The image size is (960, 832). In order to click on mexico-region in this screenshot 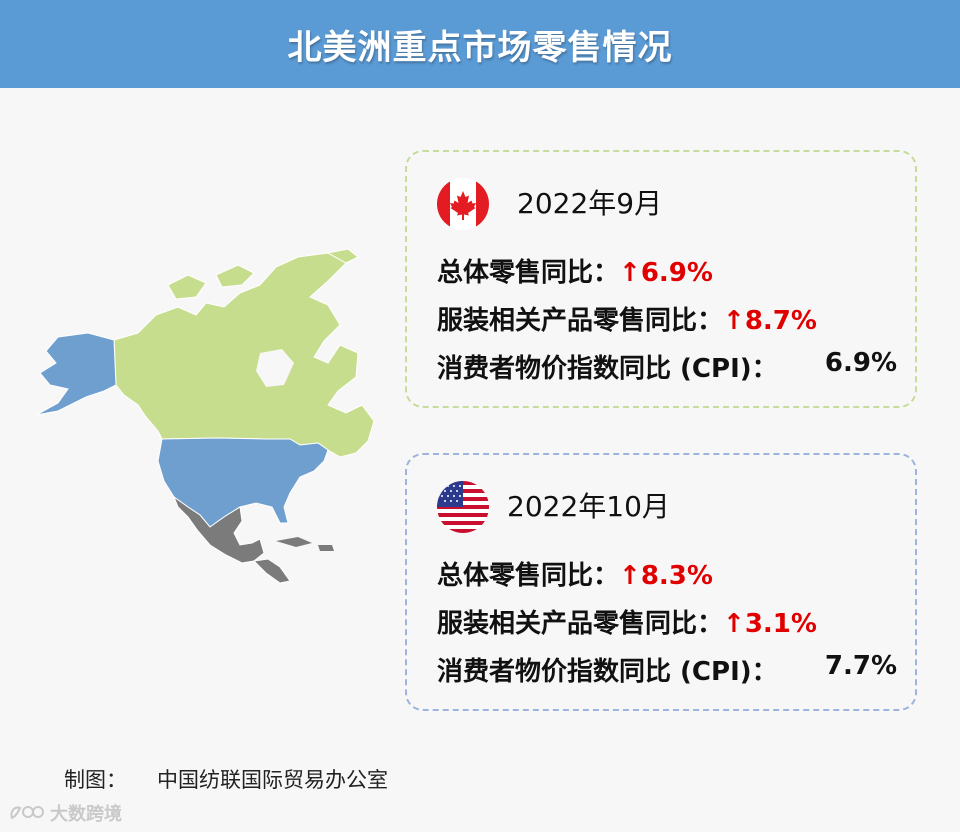, I will do `click(218, 529)`.